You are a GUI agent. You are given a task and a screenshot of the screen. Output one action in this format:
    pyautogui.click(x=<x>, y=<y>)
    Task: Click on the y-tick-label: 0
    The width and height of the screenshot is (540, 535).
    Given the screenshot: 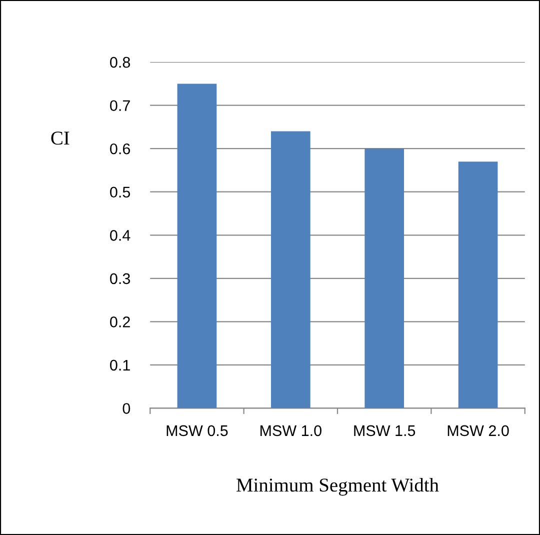 What is the action you would take?
    pyautogui.click(x=126, y=408)
    